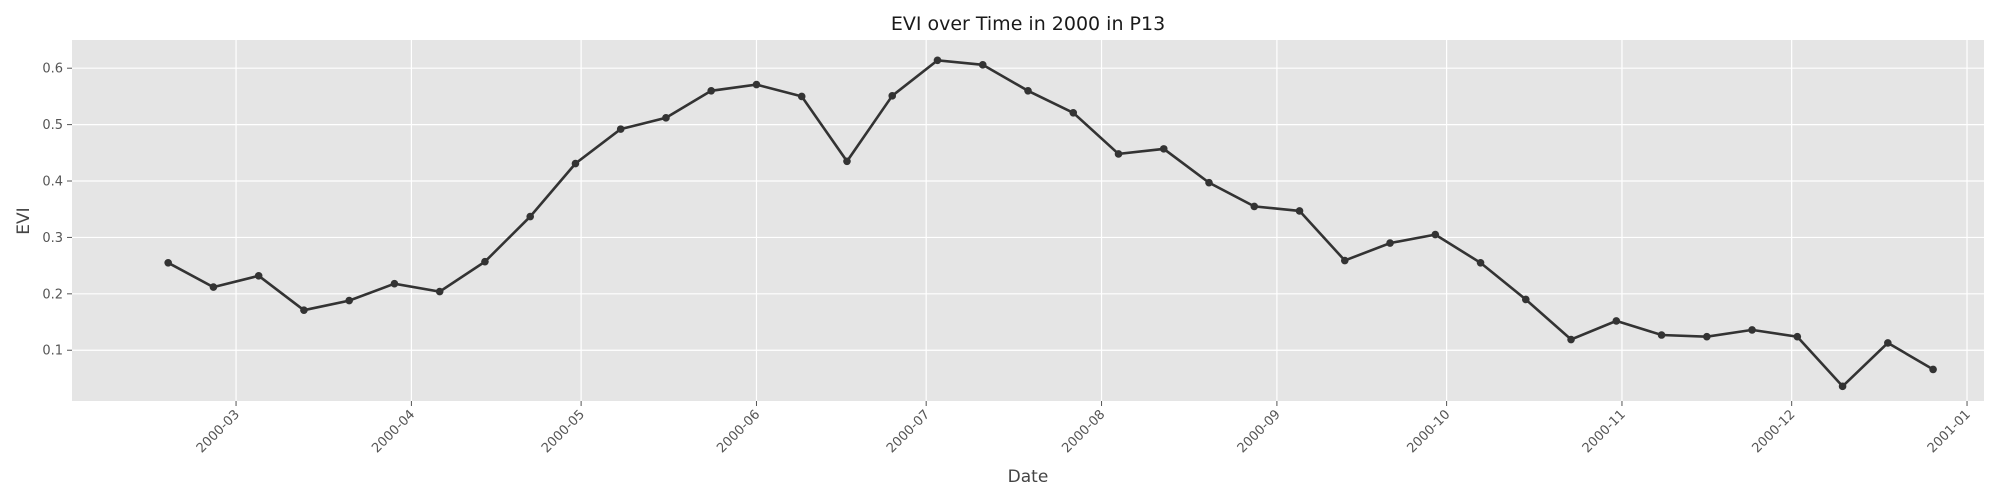 The image size is (2000, 500). Describe the element at coordinates (52, 351) in the screenshot. I see `y-tick-label: 0.1` at that location.